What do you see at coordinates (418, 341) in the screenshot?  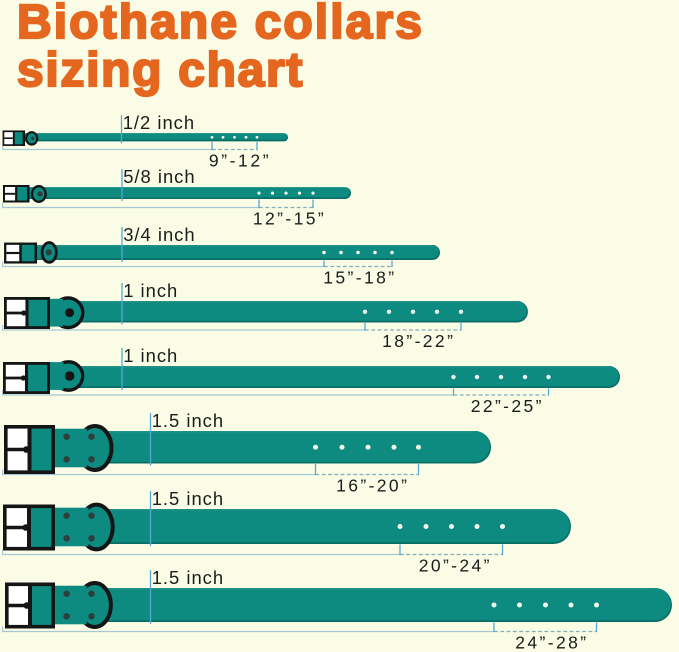 I see `svg-text: 18”-22”` at bounding box center [418, 341].